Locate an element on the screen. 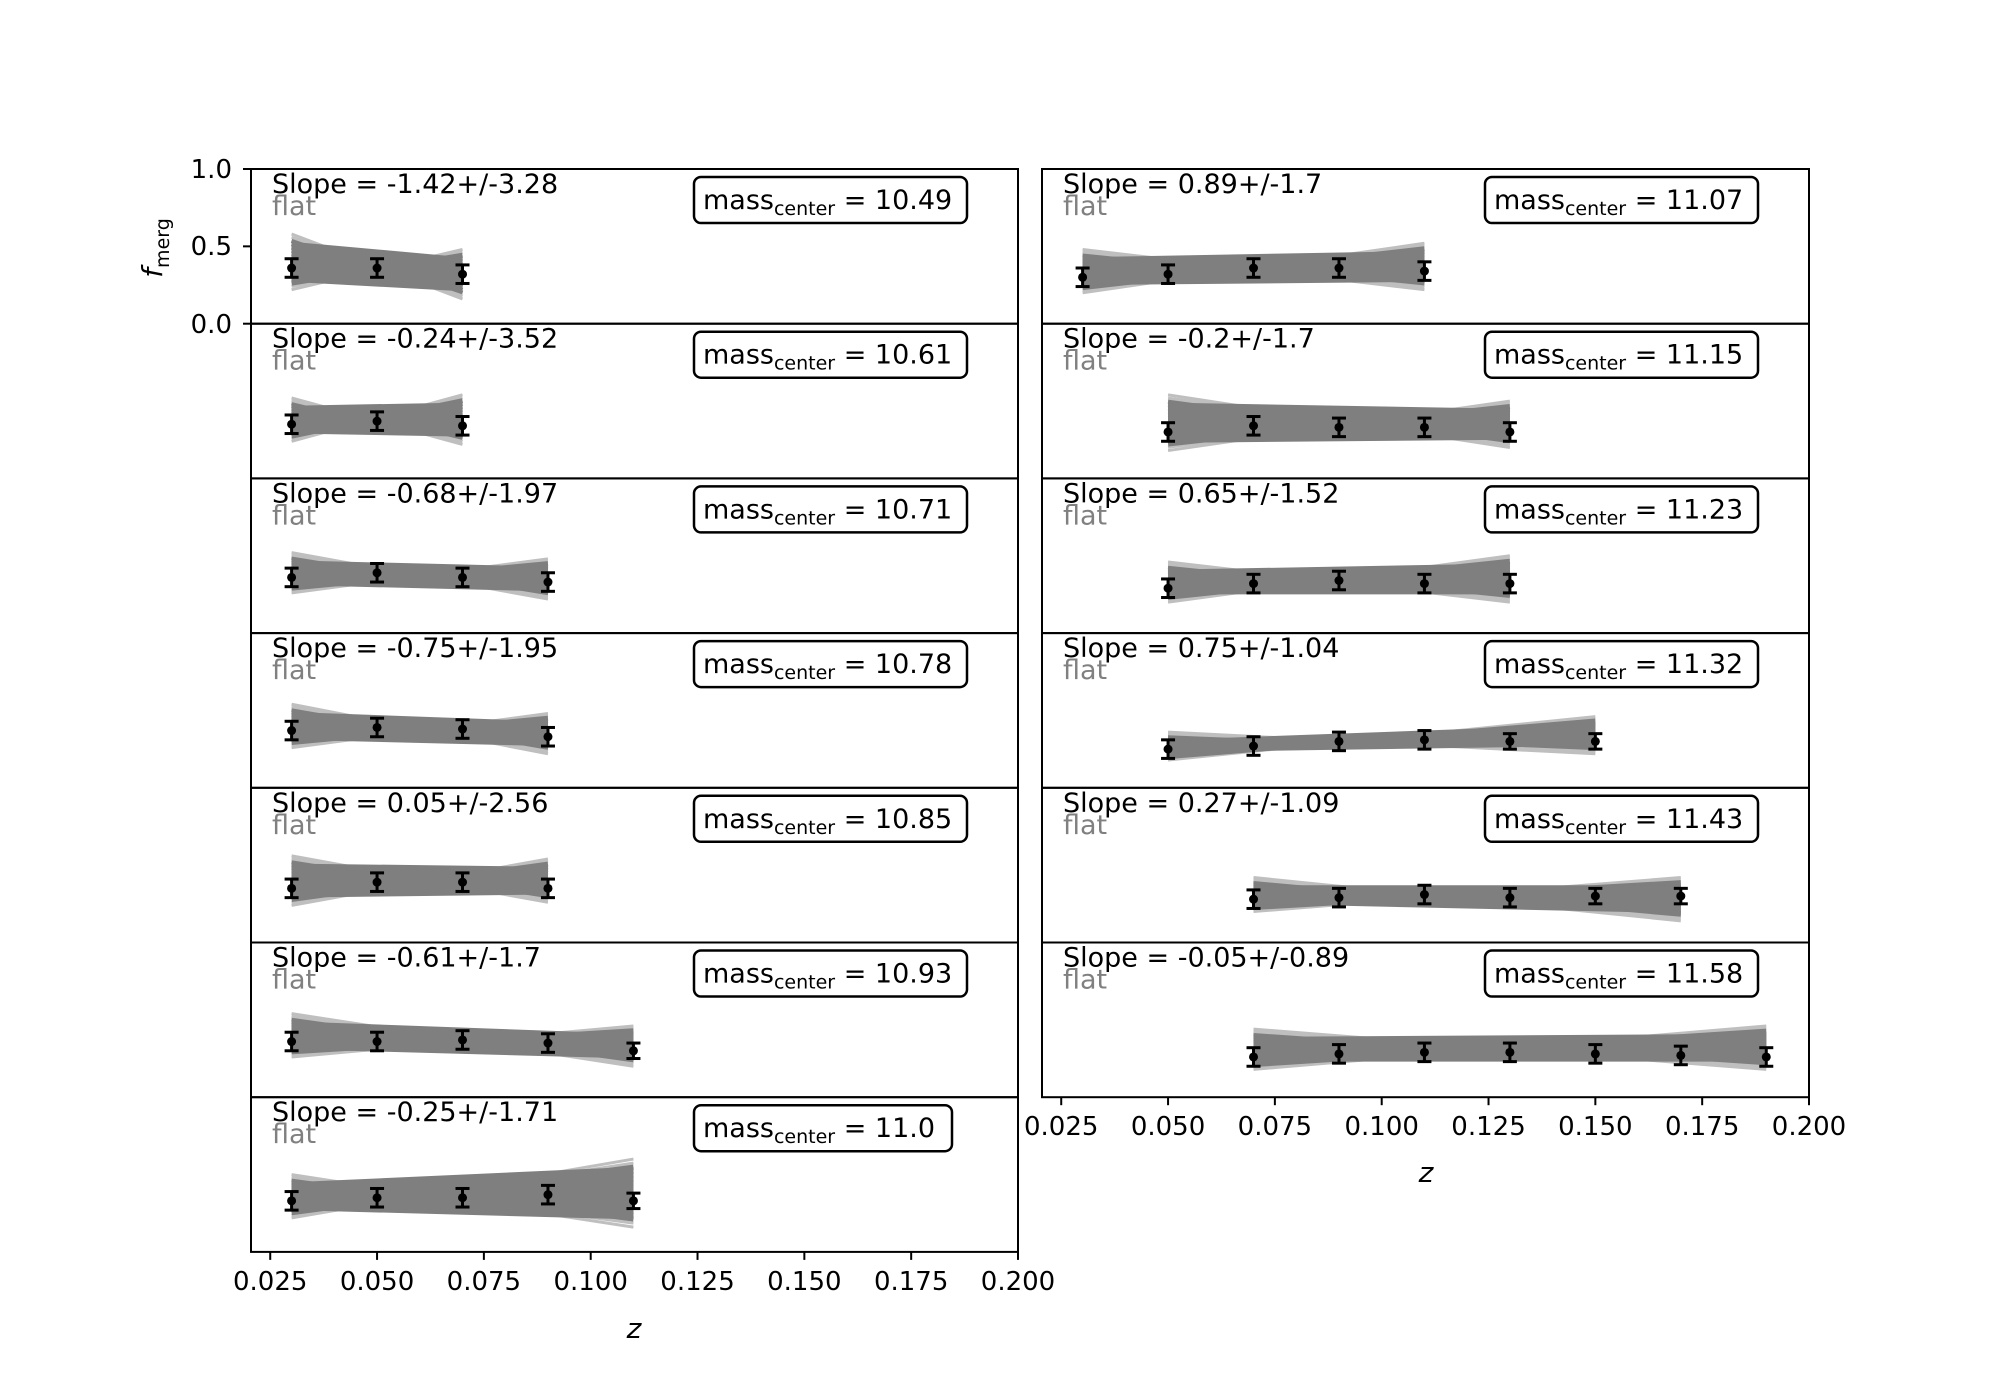 This screenshot has width=2000, height=1400. xtick-label: 0.050 is located at coordinates (377, 1282).